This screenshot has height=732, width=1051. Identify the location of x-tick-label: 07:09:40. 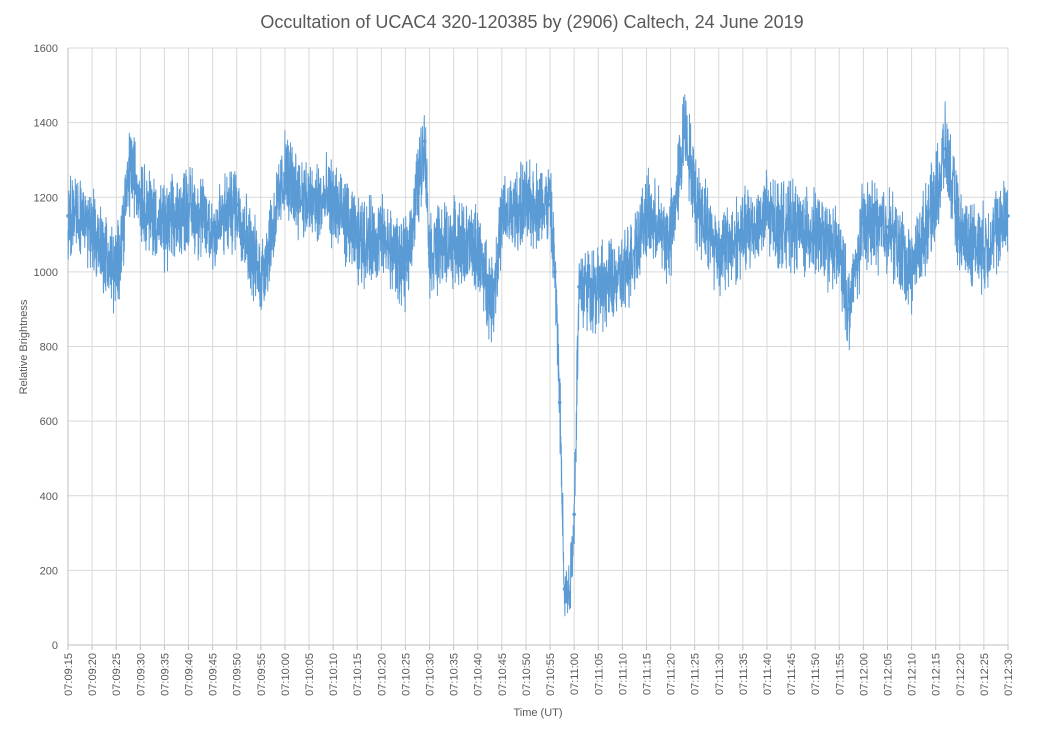
(190, 674).